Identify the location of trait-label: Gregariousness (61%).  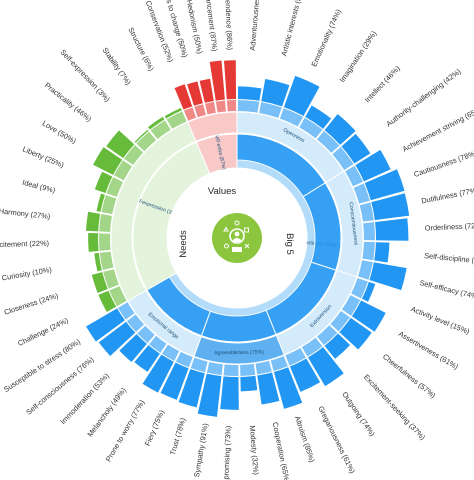
(336, 440).